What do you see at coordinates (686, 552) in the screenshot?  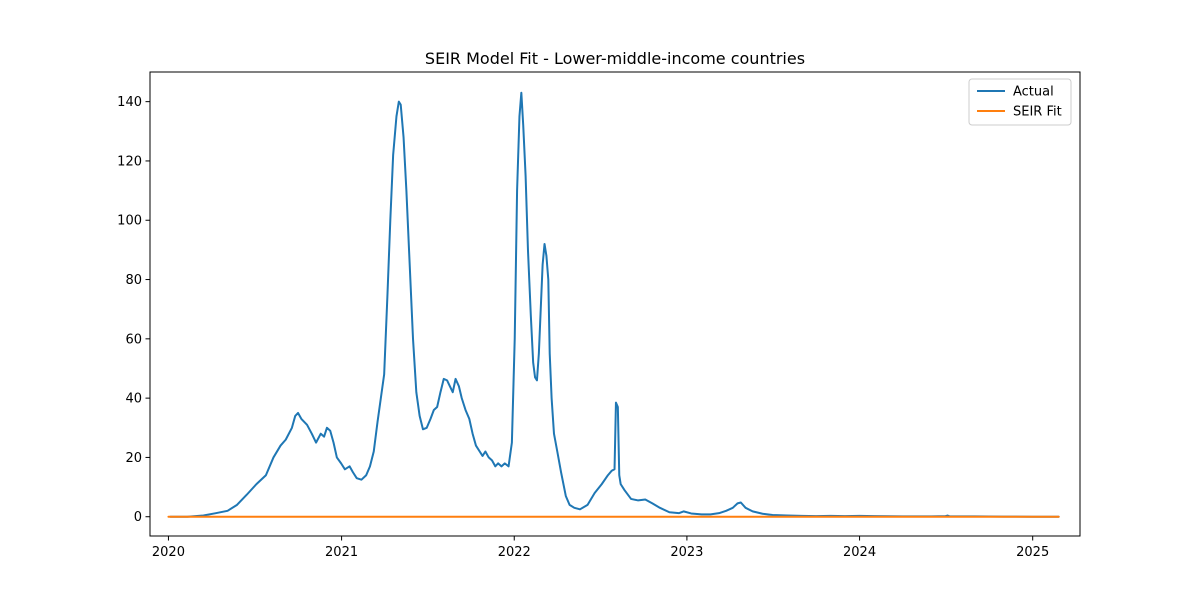 I see `x-tick-label: 2023` at bounding box center [686, 552].